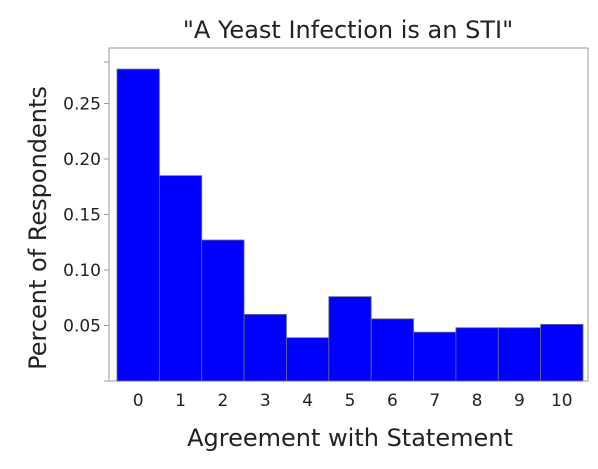 The image size is (598, 469). I want to click on x-tick-label: 1, so click(180, 401).